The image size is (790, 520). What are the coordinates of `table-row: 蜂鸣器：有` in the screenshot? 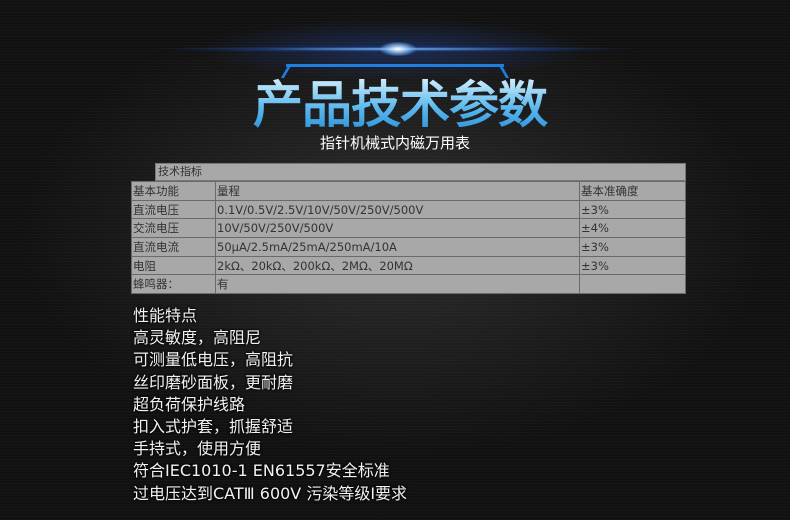 It's located at (408, 284).